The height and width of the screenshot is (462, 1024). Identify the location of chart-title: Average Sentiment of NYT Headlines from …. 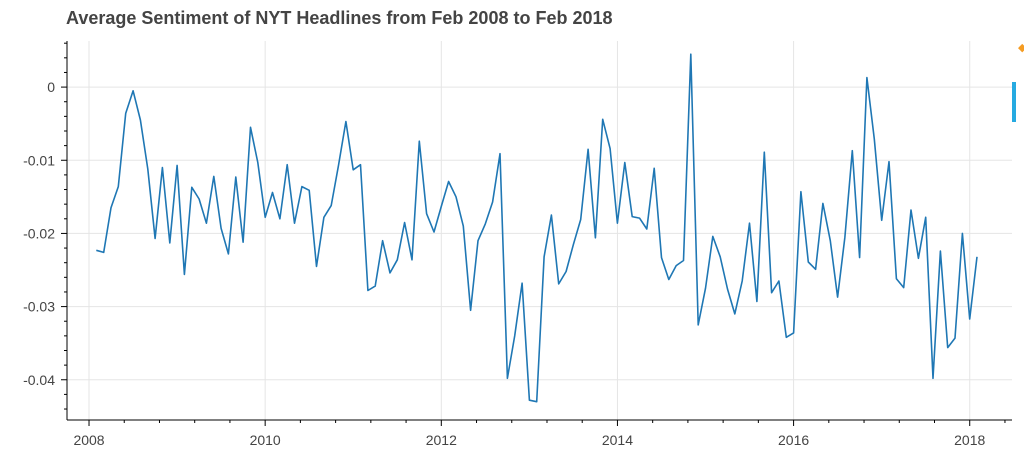
(339, 18).